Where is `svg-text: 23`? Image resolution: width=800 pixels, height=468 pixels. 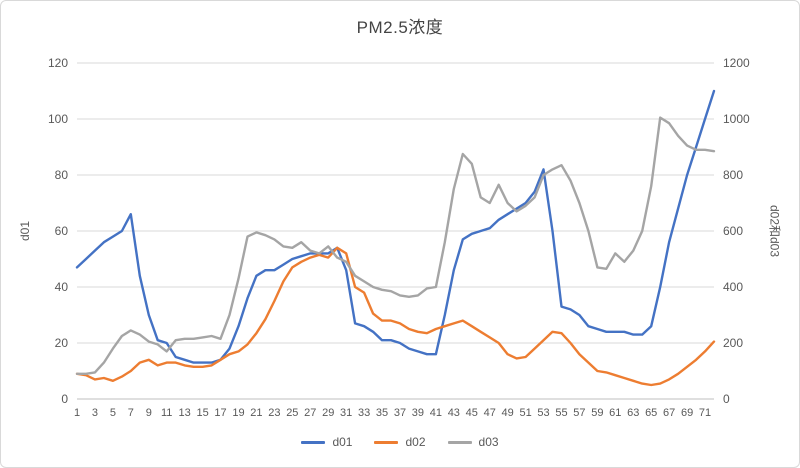
svg-text: 23 is located at coordinates (274, 413).